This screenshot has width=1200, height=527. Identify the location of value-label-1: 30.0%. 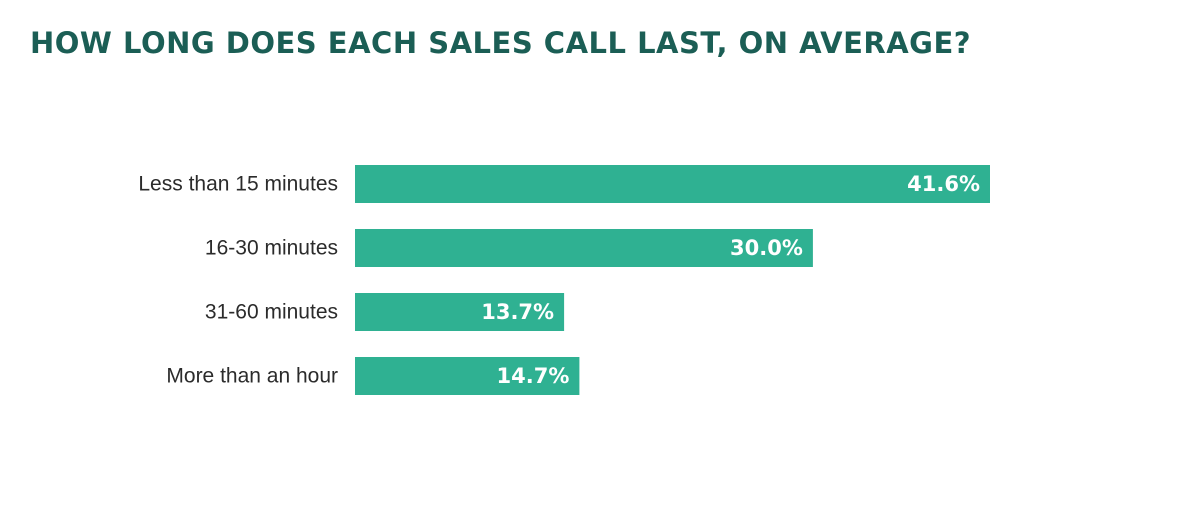
(766, 248).